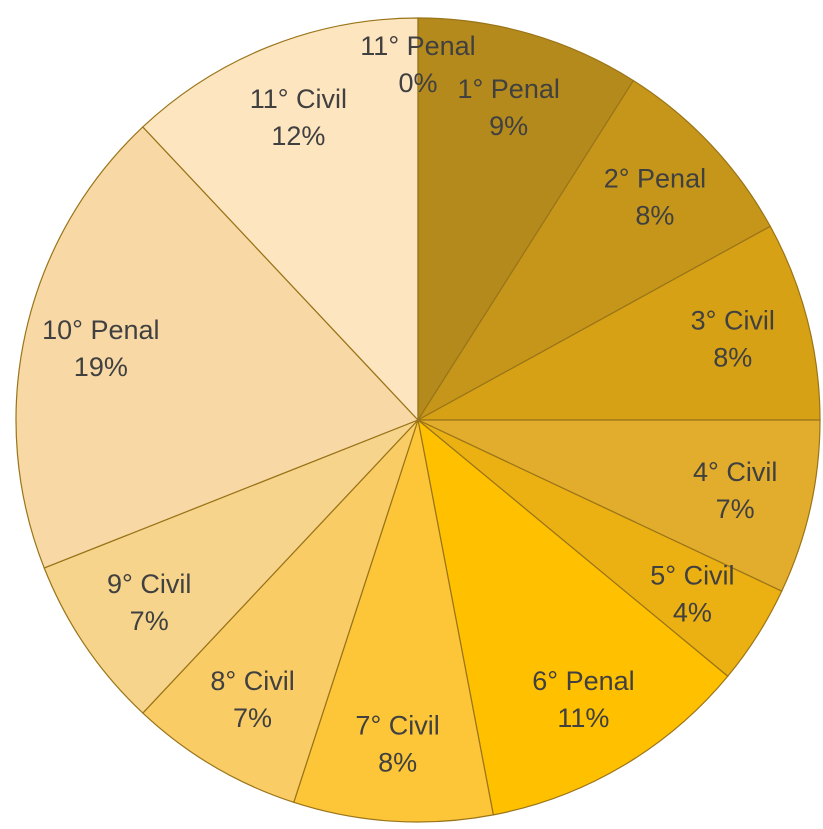  Describe the element at coordinates (733, 320) in the screenshot. I see `slice-label: 3° Civil` at that location.